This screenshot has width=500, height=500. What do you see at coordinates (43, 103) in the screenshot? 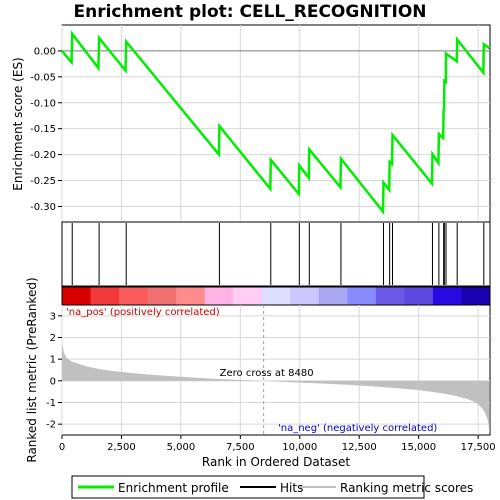
I see `es-tick-label: -0.10` at bounding box center [43, 103].